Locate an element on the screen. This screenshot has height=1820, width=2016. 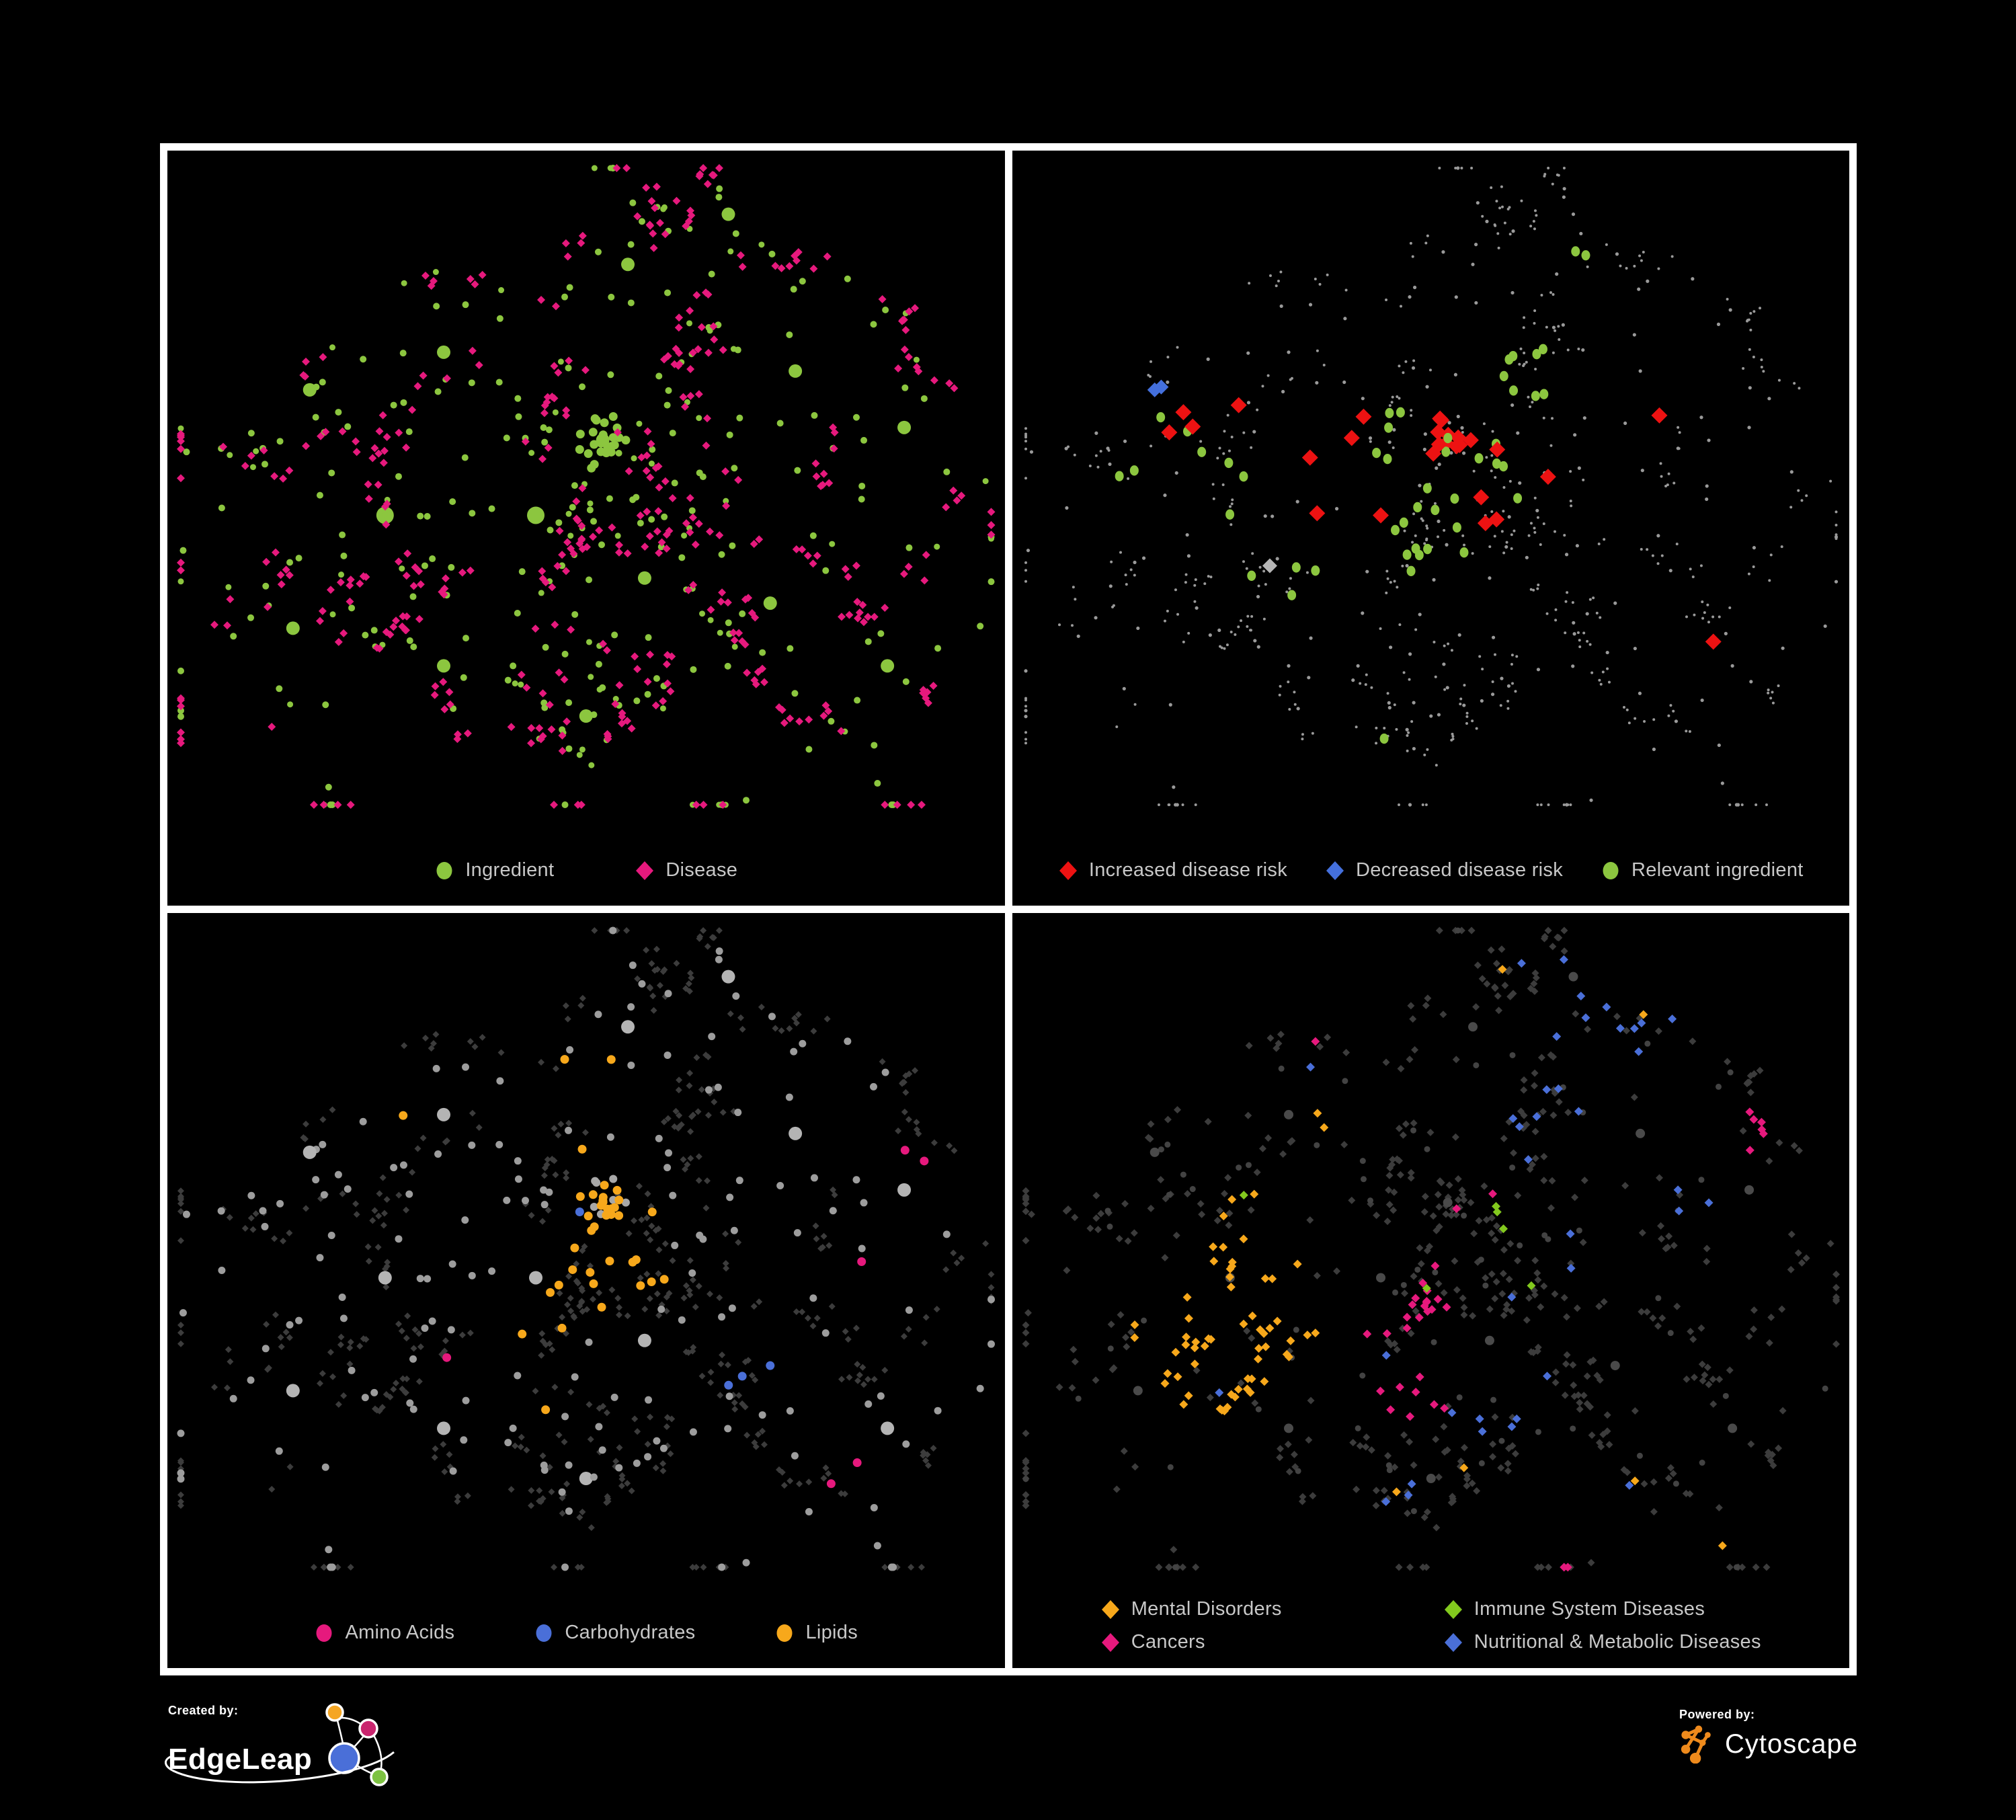
legend-item-mental-disorders: Mental Disorders is located at coordinates (1258, 1609).